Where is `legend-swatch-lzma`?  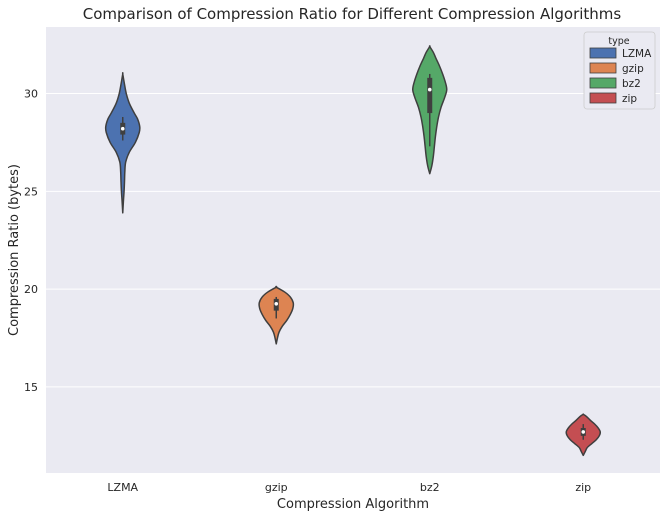 legend-swatch-lzma is located at coordinates (603, 53).